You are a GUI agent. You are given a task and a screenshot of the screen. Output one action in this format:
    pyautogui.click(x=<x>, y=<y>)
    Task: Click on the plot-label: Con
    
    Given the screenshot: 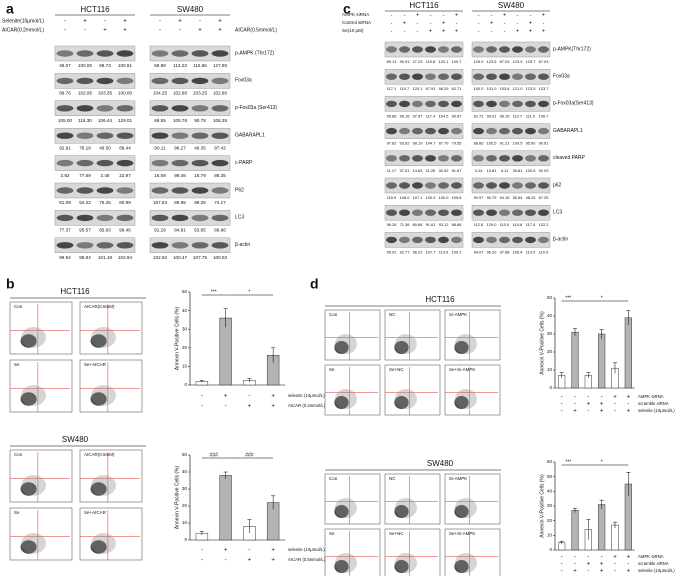 What is the action you would take?
    pyautogui.click(x=18, y=454)
    